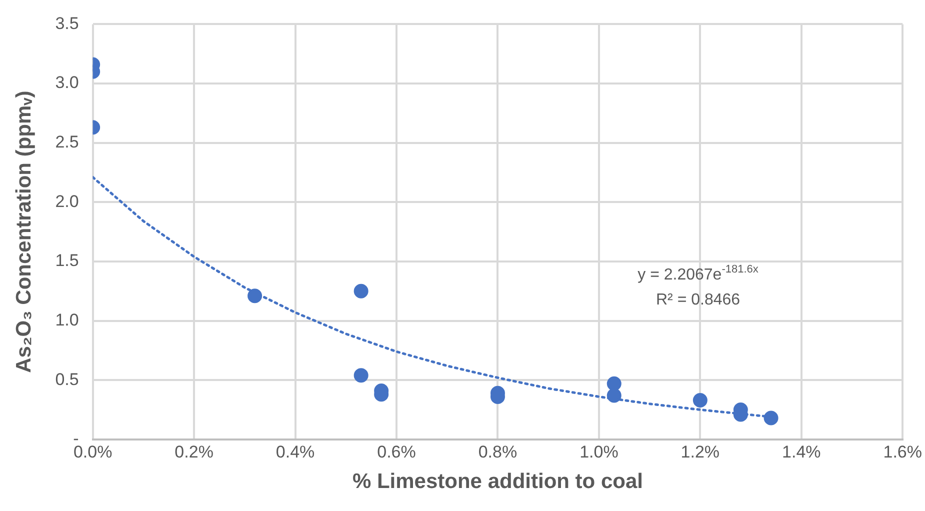  I want to click on x-tick-label: 1.6%, so click(902, 452).